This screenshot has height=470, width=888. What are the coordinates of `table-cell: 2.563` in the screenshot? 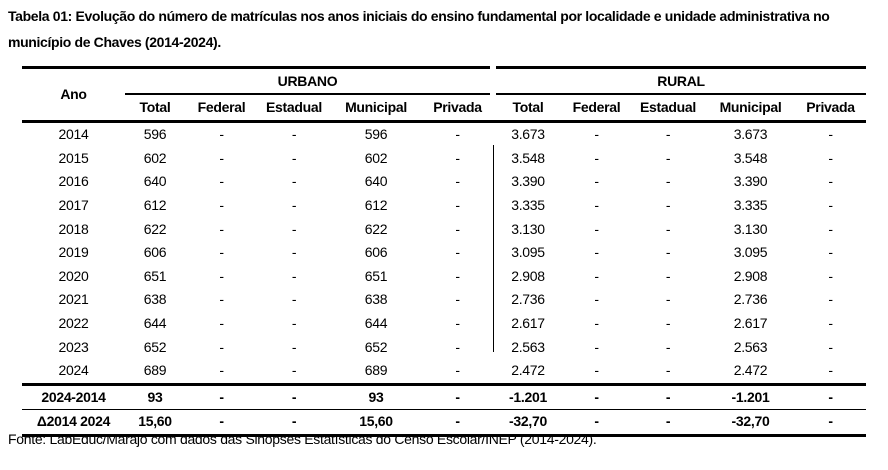 It's located at (750, 346).